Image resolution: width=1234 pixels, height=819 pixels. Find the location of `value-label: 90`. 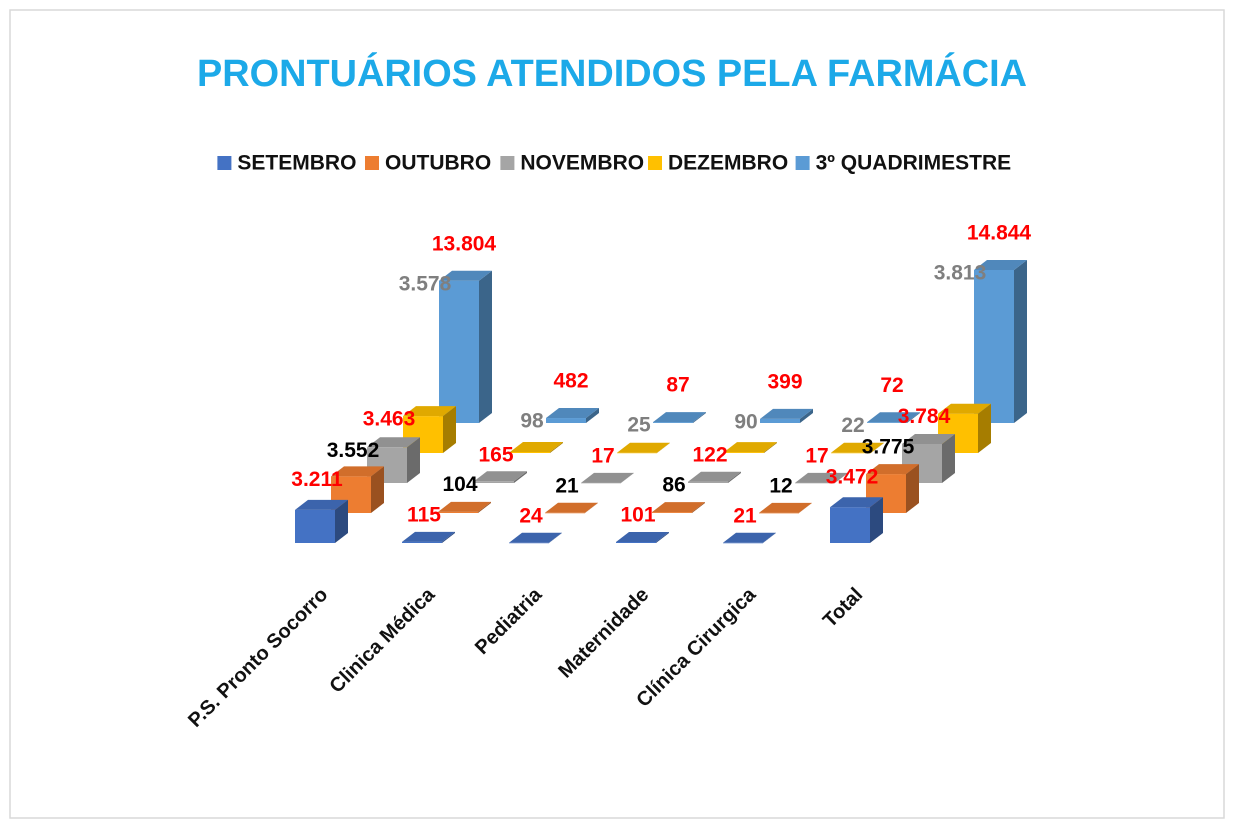

value-label: 90 is located at coordinates (745, 421).